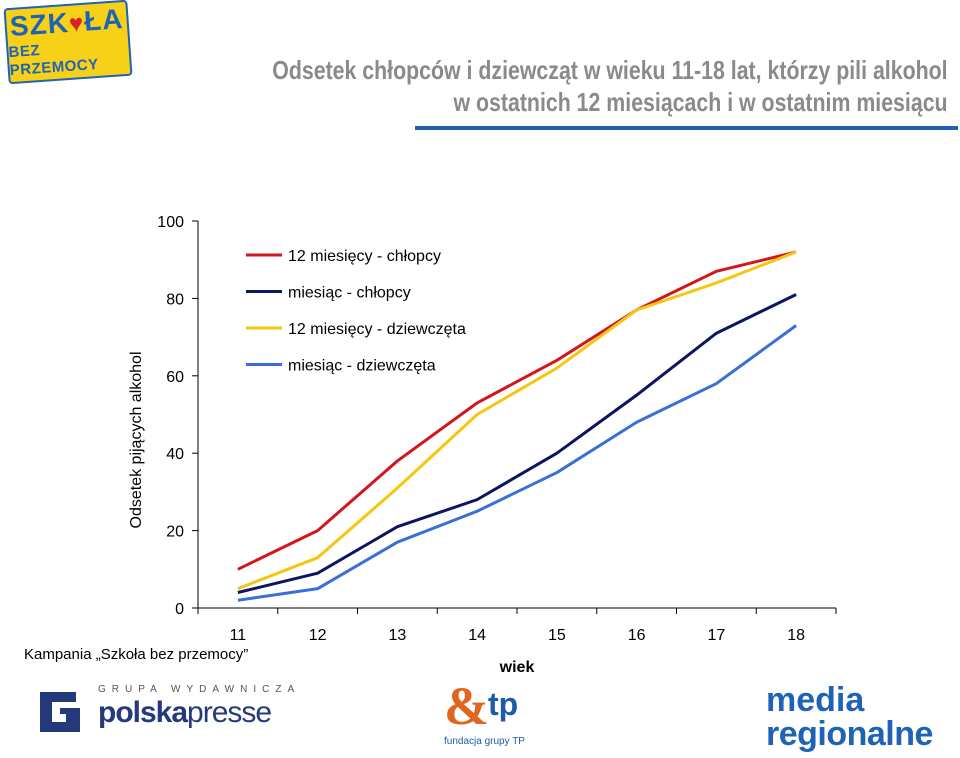 The height and width of the screenshot is (758, 960). Describe the element at coordinates (238, 635) in the screenshot. I see `x-tick-label: 11` at that location.